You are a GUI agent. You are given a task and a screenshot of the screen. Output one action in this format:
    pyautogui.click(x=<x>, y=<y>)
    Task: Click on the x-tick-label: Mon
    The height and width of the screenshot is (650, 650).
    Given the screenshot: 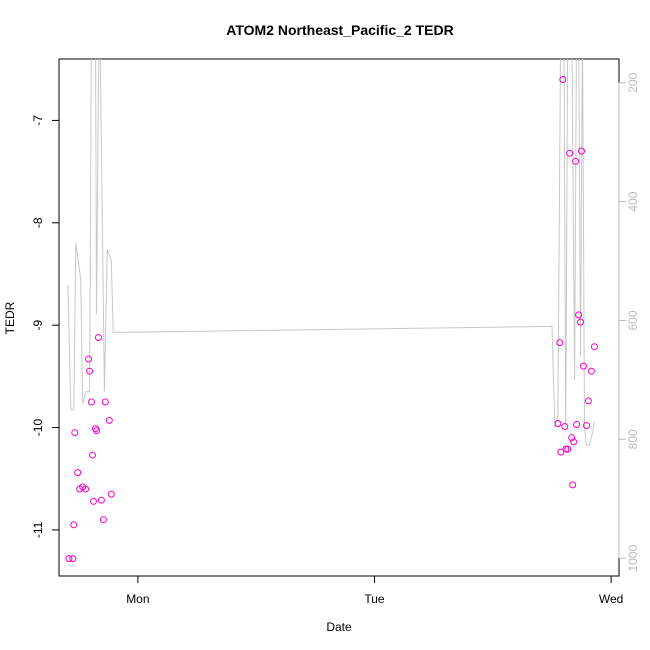 What is the action you would take?
    pyautogui.click(x=137, y=599)
    